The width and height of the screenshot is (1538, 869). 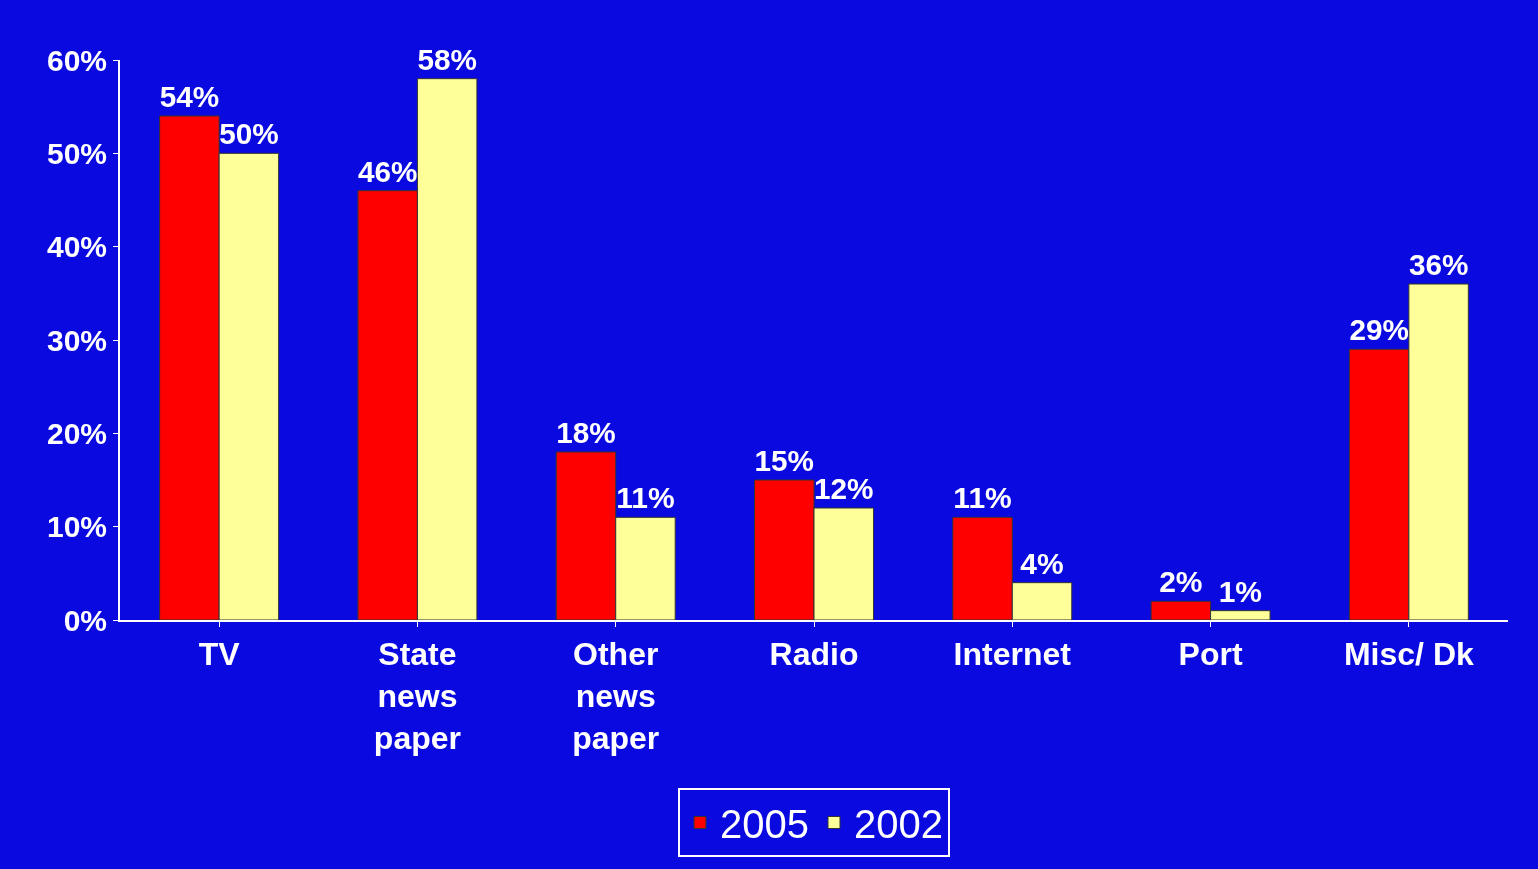 What do you see at coordinates (1240, 591) in the screenshot?
I see `data-label: 1%` at bounding box center [1240, 591].